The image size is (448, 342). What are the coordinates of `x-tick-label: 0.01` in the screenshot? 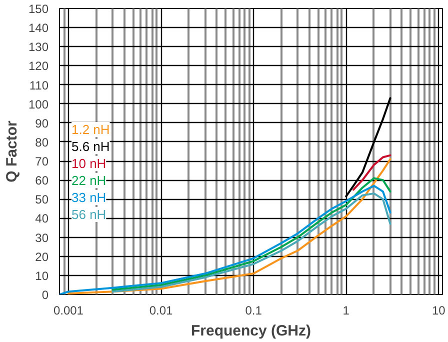 It's located at (161, 311).